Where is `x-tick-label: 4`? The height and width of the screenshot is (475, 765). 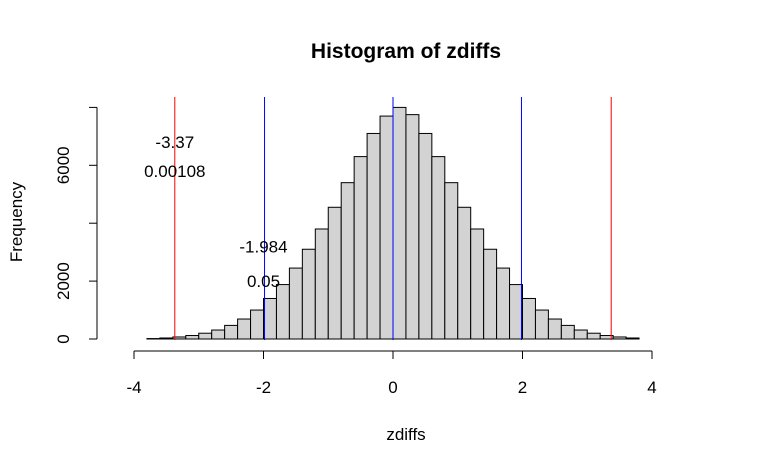
x-tick-label: 4 is located at coordinates (651, 387).